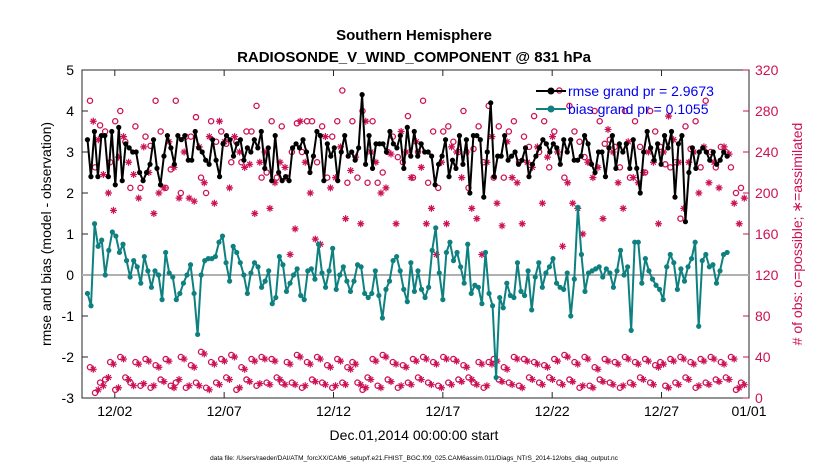 This screenshot has width=830, height=470. Describe the element at coordinates (414, 57) in the screenshot. I see `chart-subtitle: RADIOSONDE_V_WIND_COMPONENT @ 831 hPa` at that location.